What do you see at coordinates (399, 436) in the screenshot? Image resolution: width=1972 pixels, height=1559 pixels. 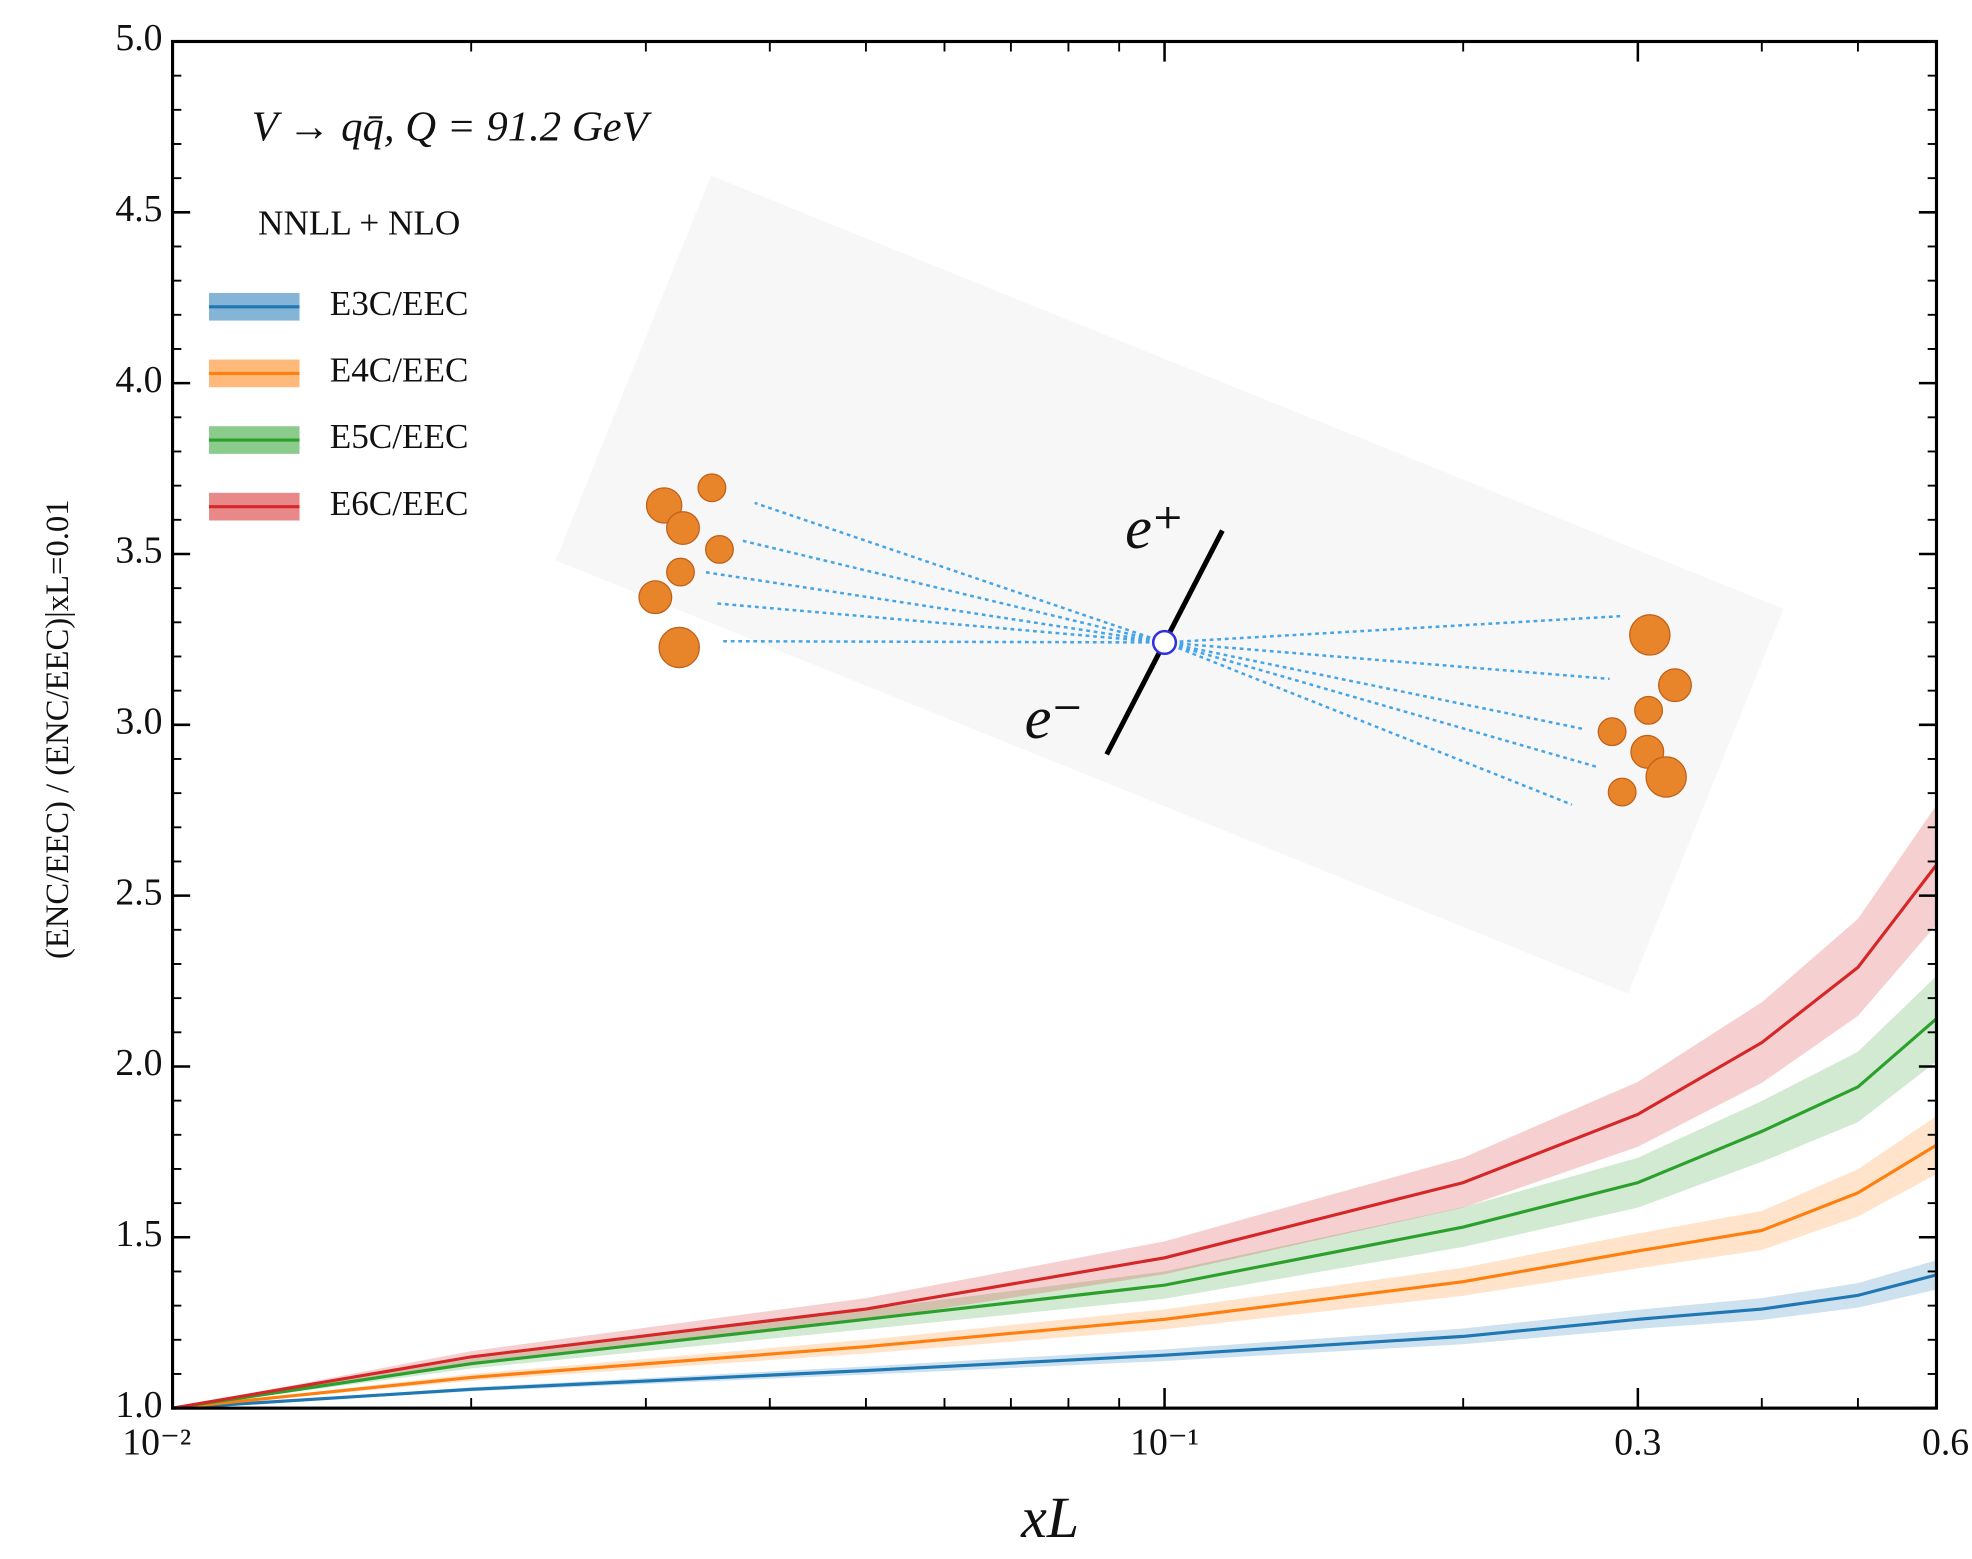 I see `legend-label: E5C/EEC` at bounding box center [399, 436].